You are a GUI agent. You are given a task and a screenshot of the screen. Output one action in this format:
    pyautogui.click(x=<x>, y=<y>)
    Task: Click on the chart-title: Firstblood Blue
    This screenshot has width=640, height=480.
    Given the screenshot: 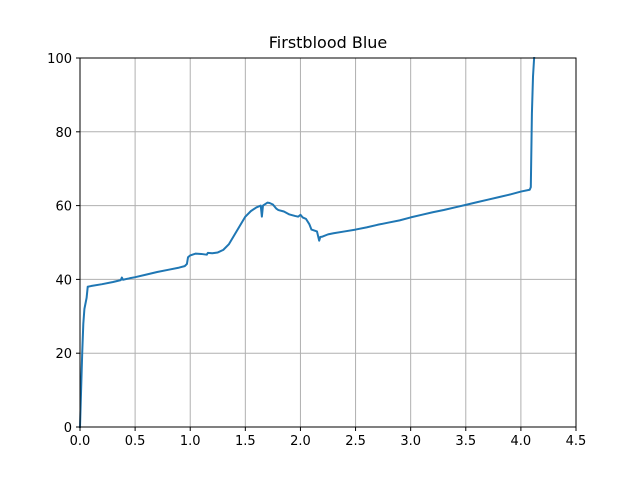 What is the action you would take?
    pyautogui.click(x=328, y=42)
    